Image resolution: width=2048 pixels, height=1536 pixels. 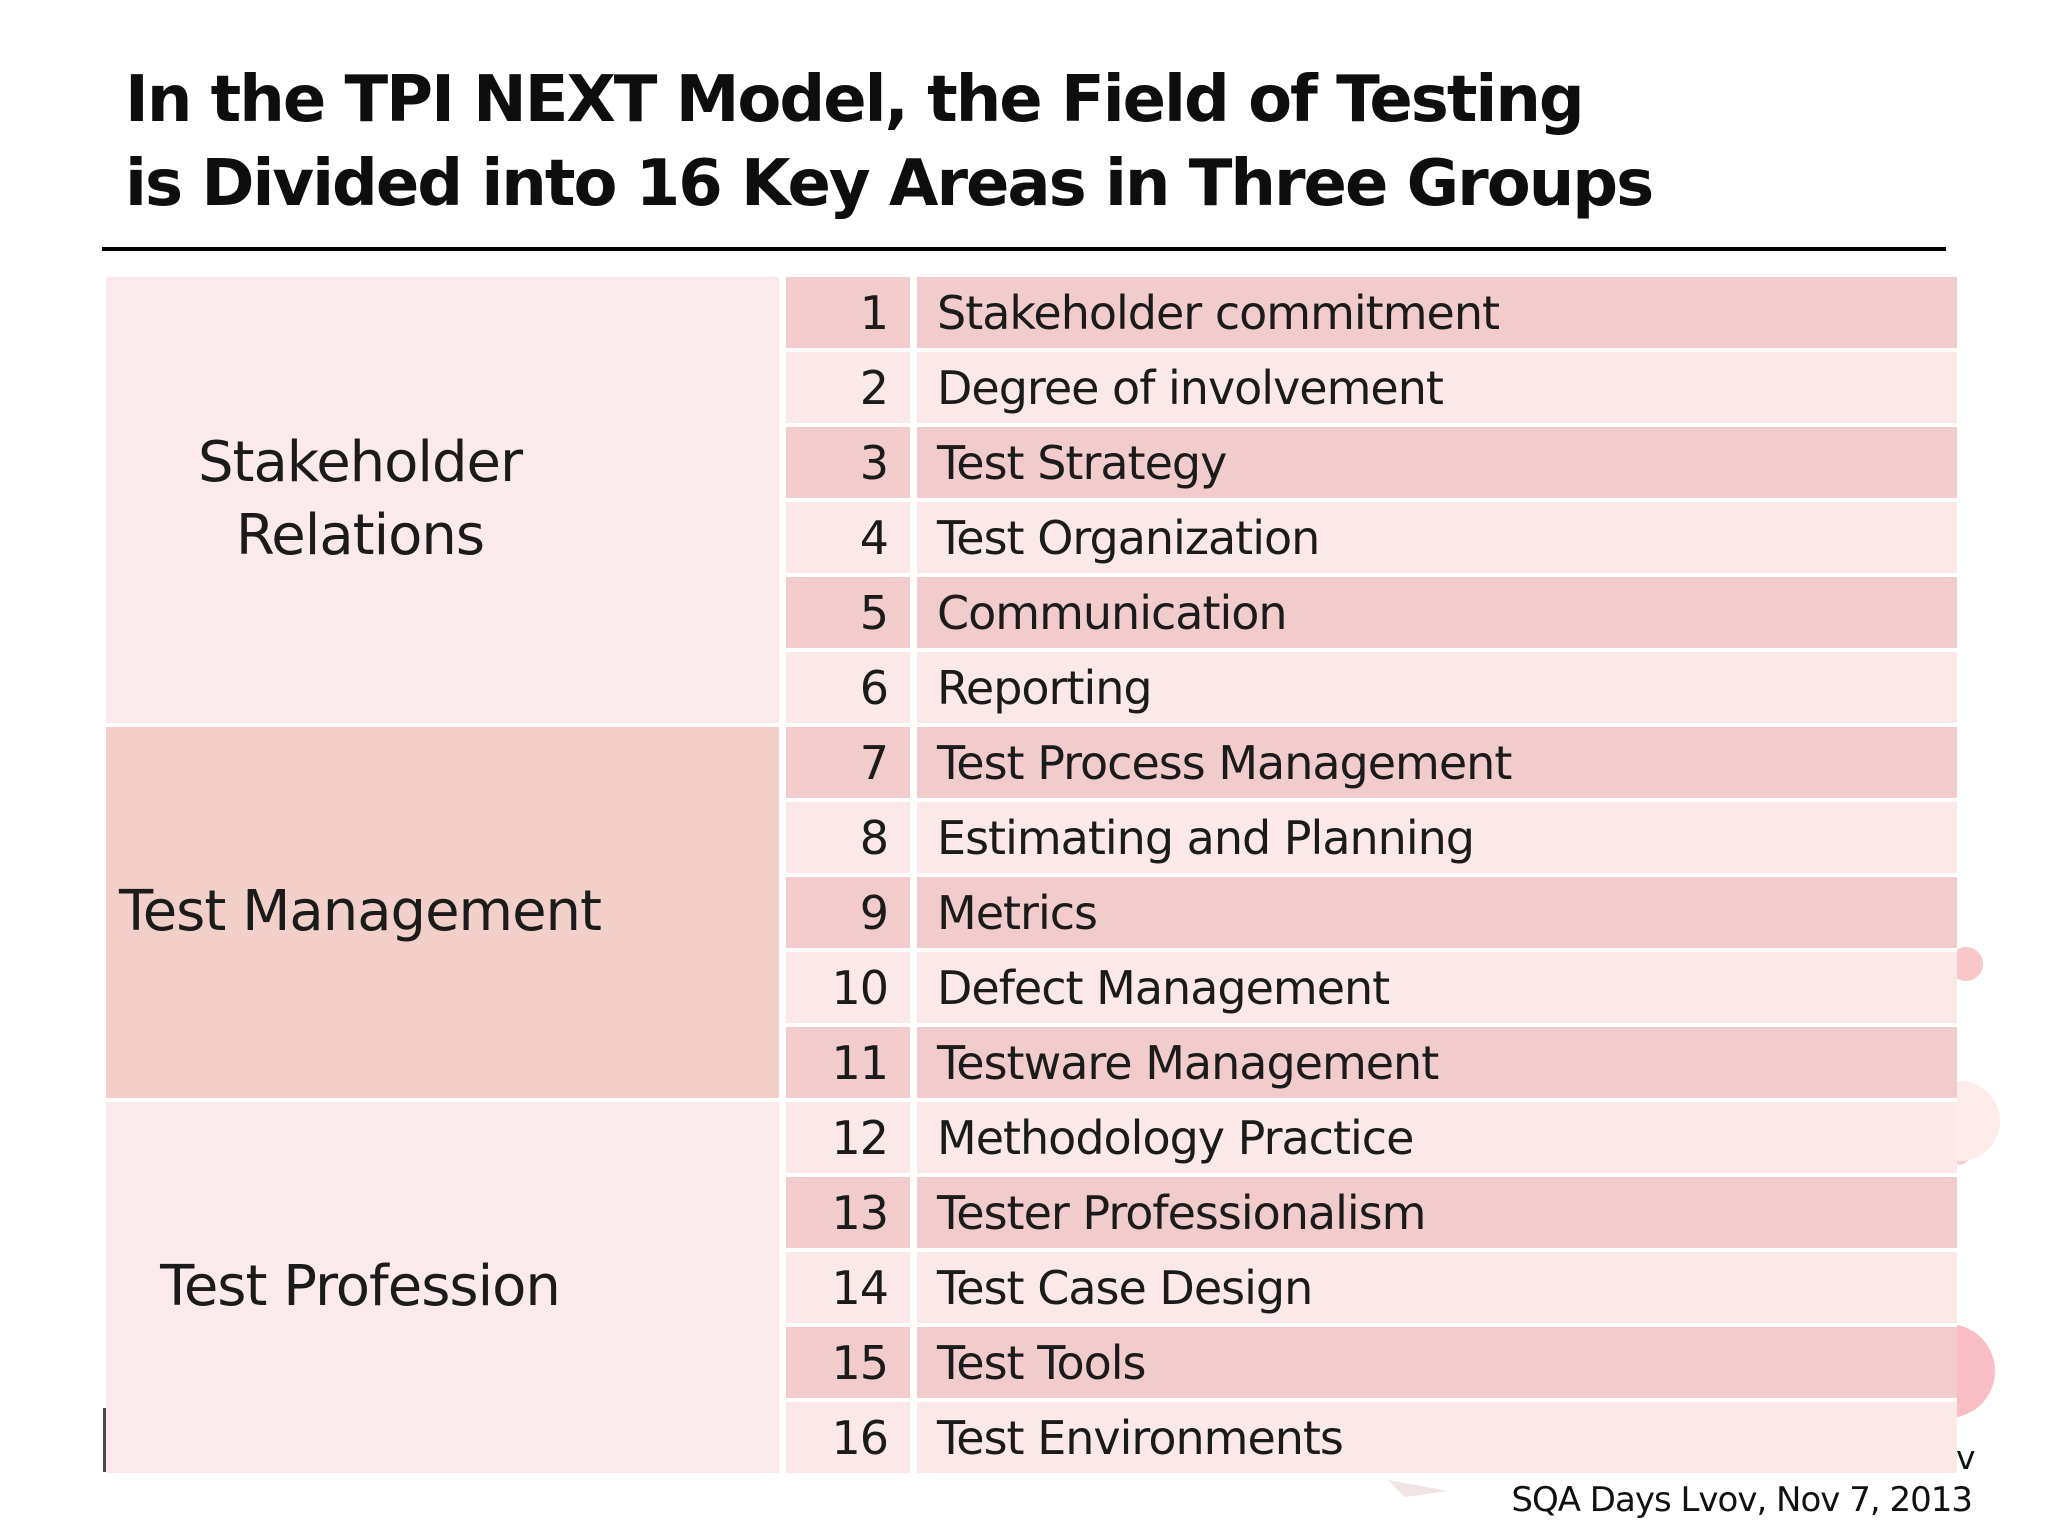 What do you see at coordinates (848, 612) in the screenshot?
I see `row-number-cell: 5` at bounding box center [848, 612].